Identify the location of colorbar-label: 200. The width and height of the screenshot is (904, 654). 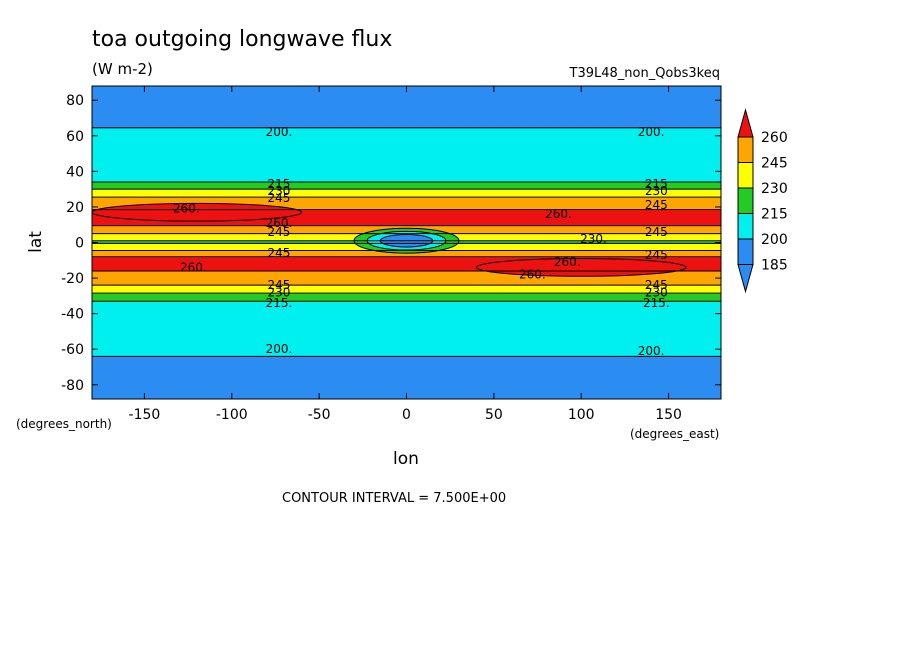
(774, 240).